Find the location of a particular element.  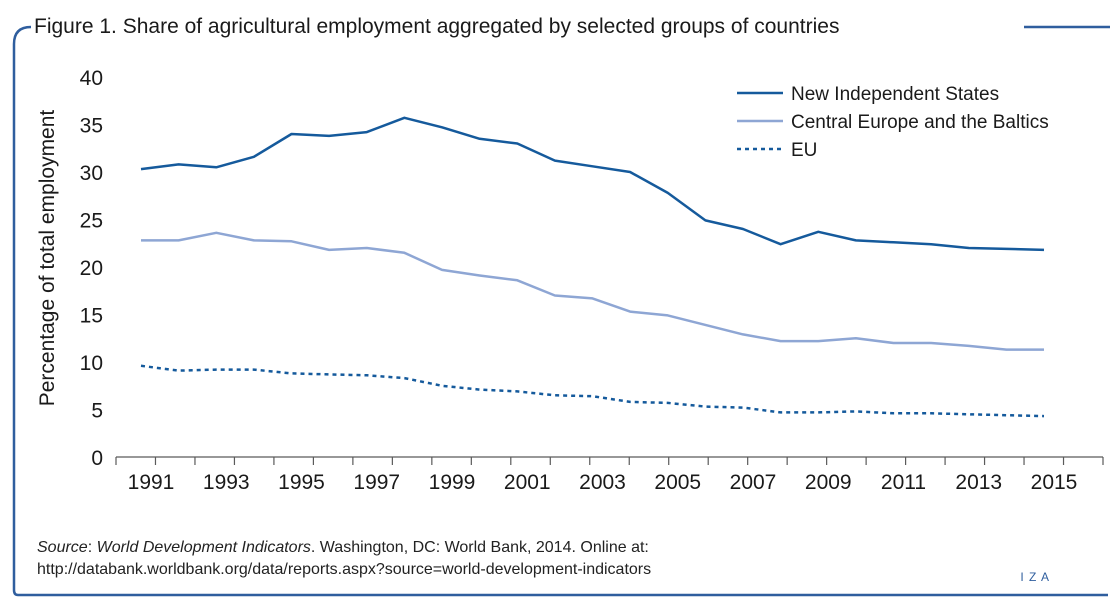

source-sep: : is located at coordinates (92, 547).